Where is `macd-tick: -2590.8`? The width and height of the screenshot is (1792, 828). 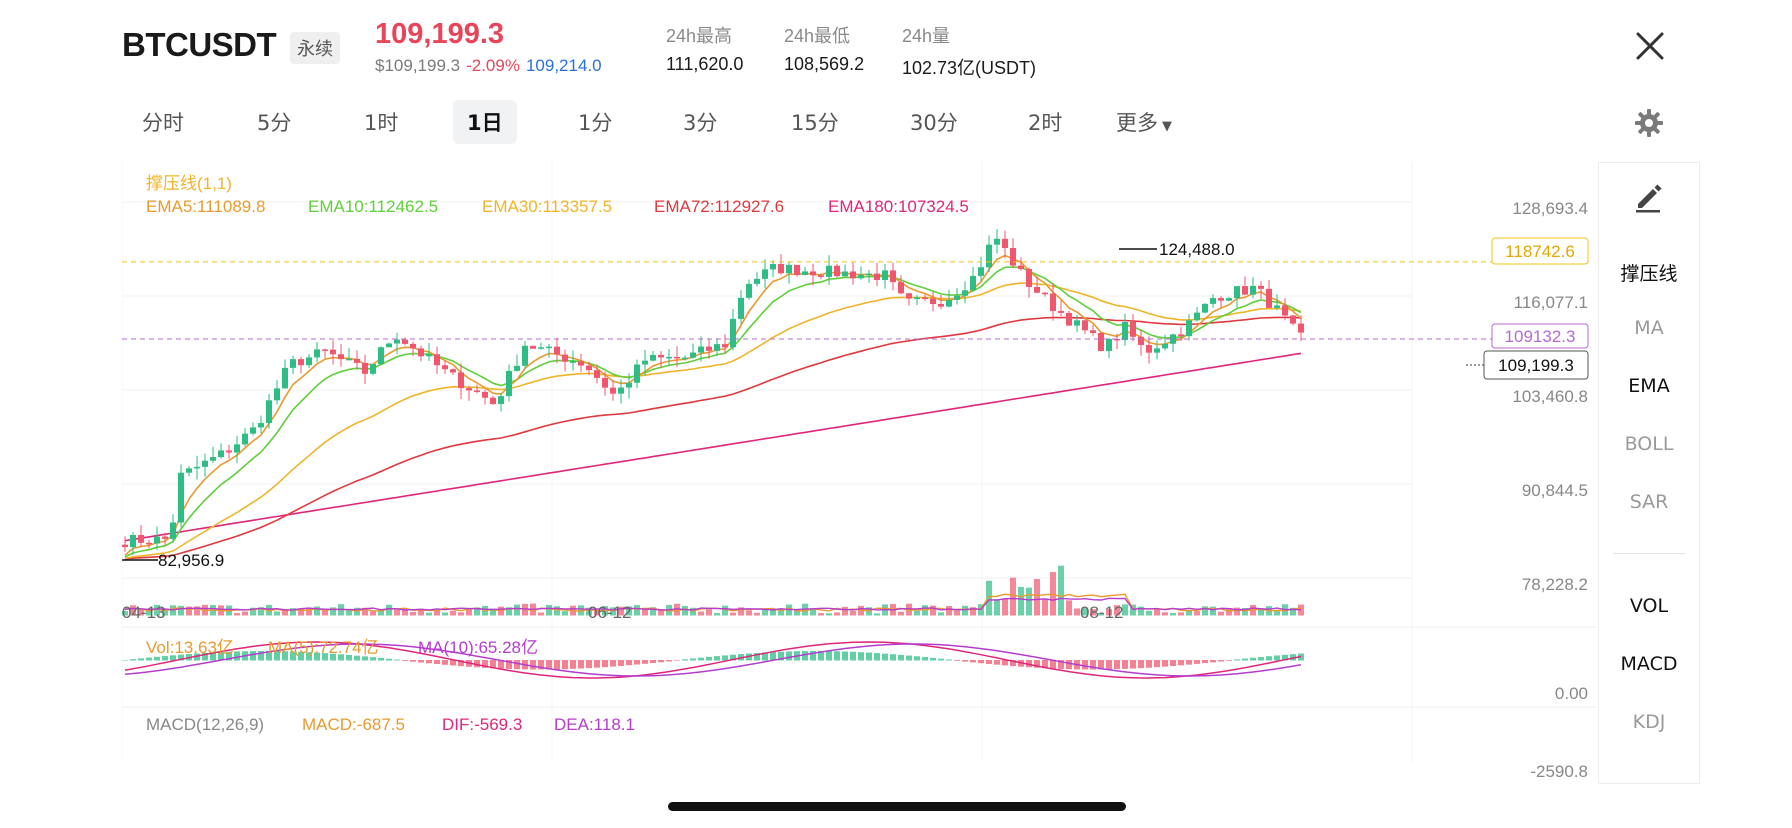
macd-tick: -2590.8 is located at coordinates (1559, 771).